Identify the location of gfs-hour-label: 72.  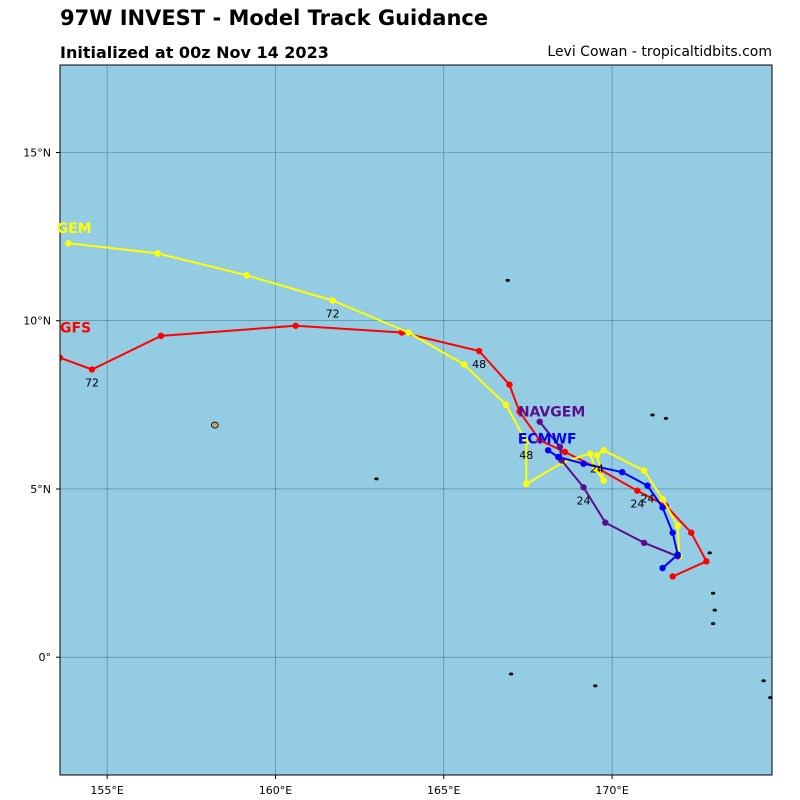
(92, 383).